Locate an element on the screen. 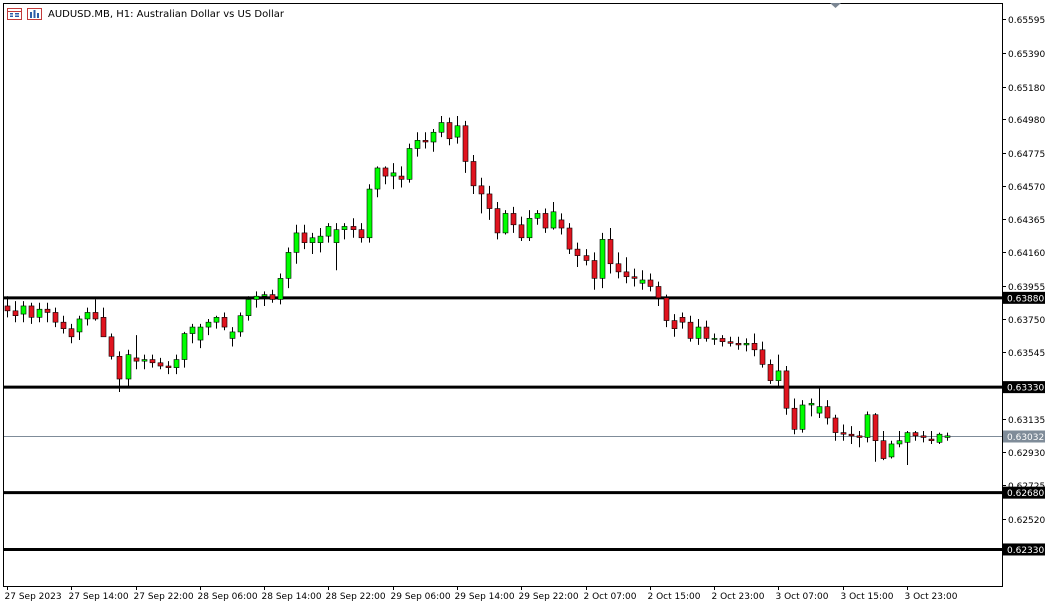 The height and width of the screenshot is (604, 1057). x-tick-label: 29 Sep 06:00 is located at coordinates (421, 597).